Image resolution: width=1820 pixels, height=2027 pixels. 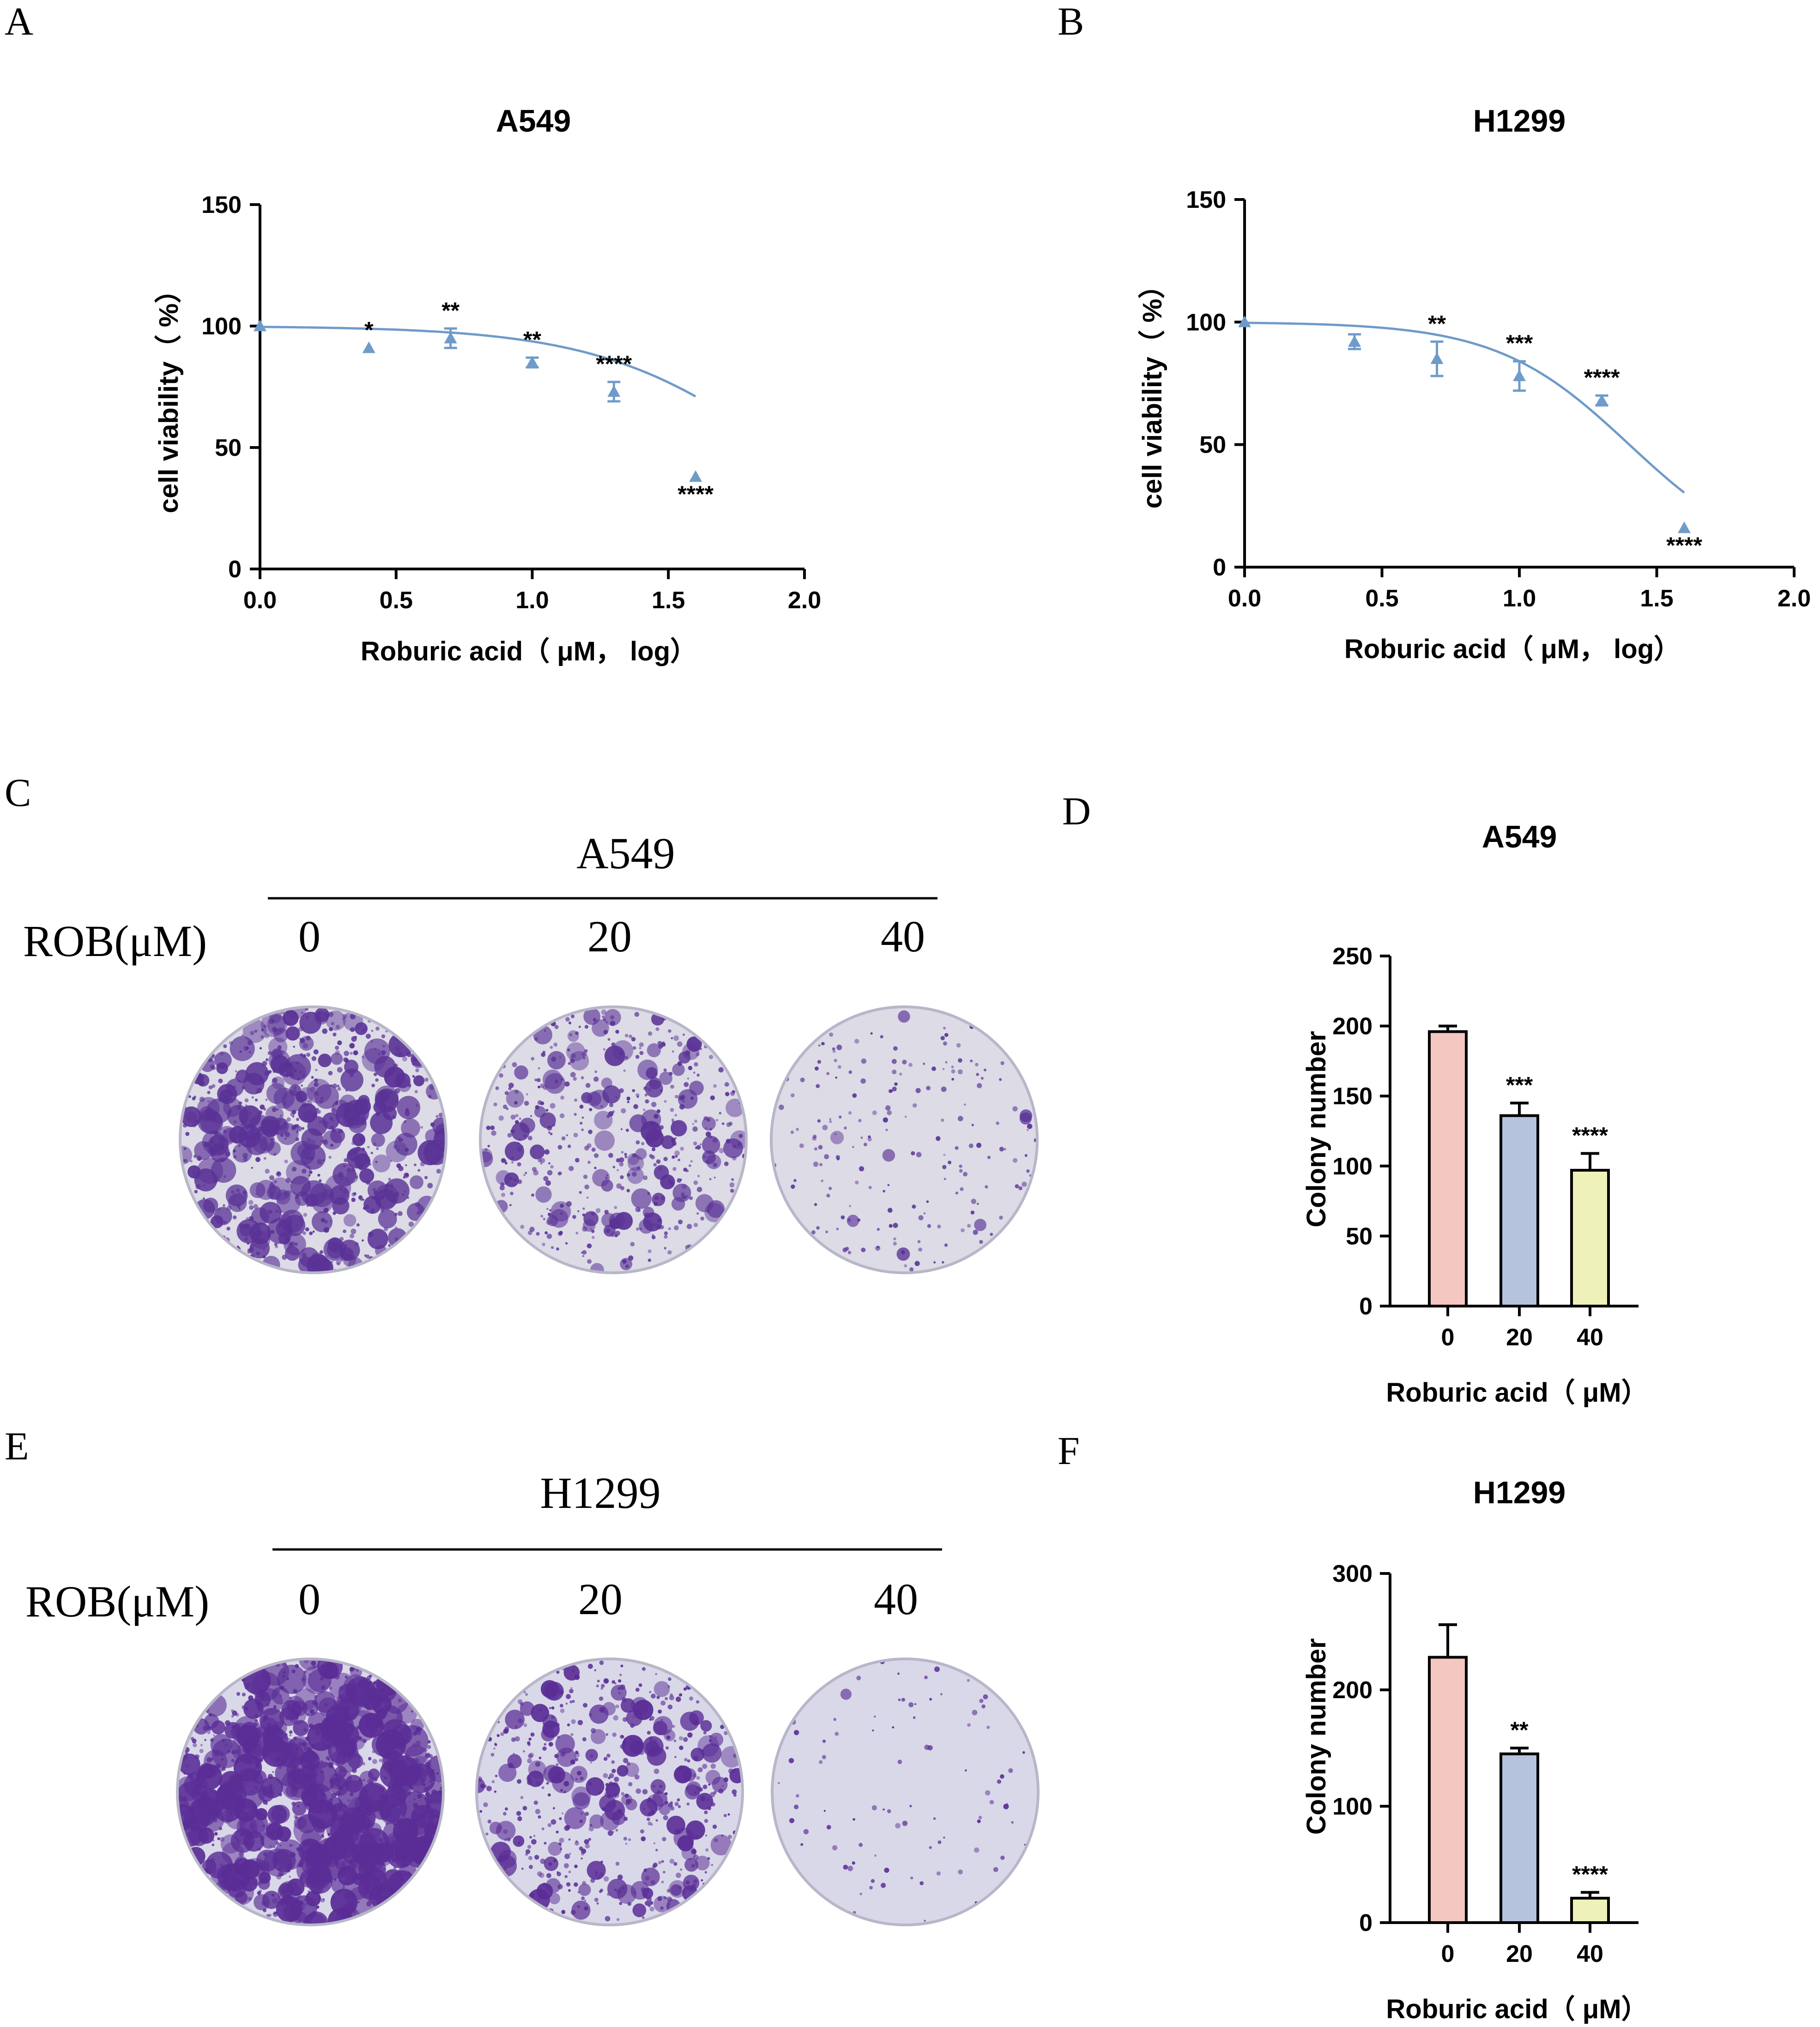 I want to click on y-tick-label: 200, so click(x=1352, y=1026).